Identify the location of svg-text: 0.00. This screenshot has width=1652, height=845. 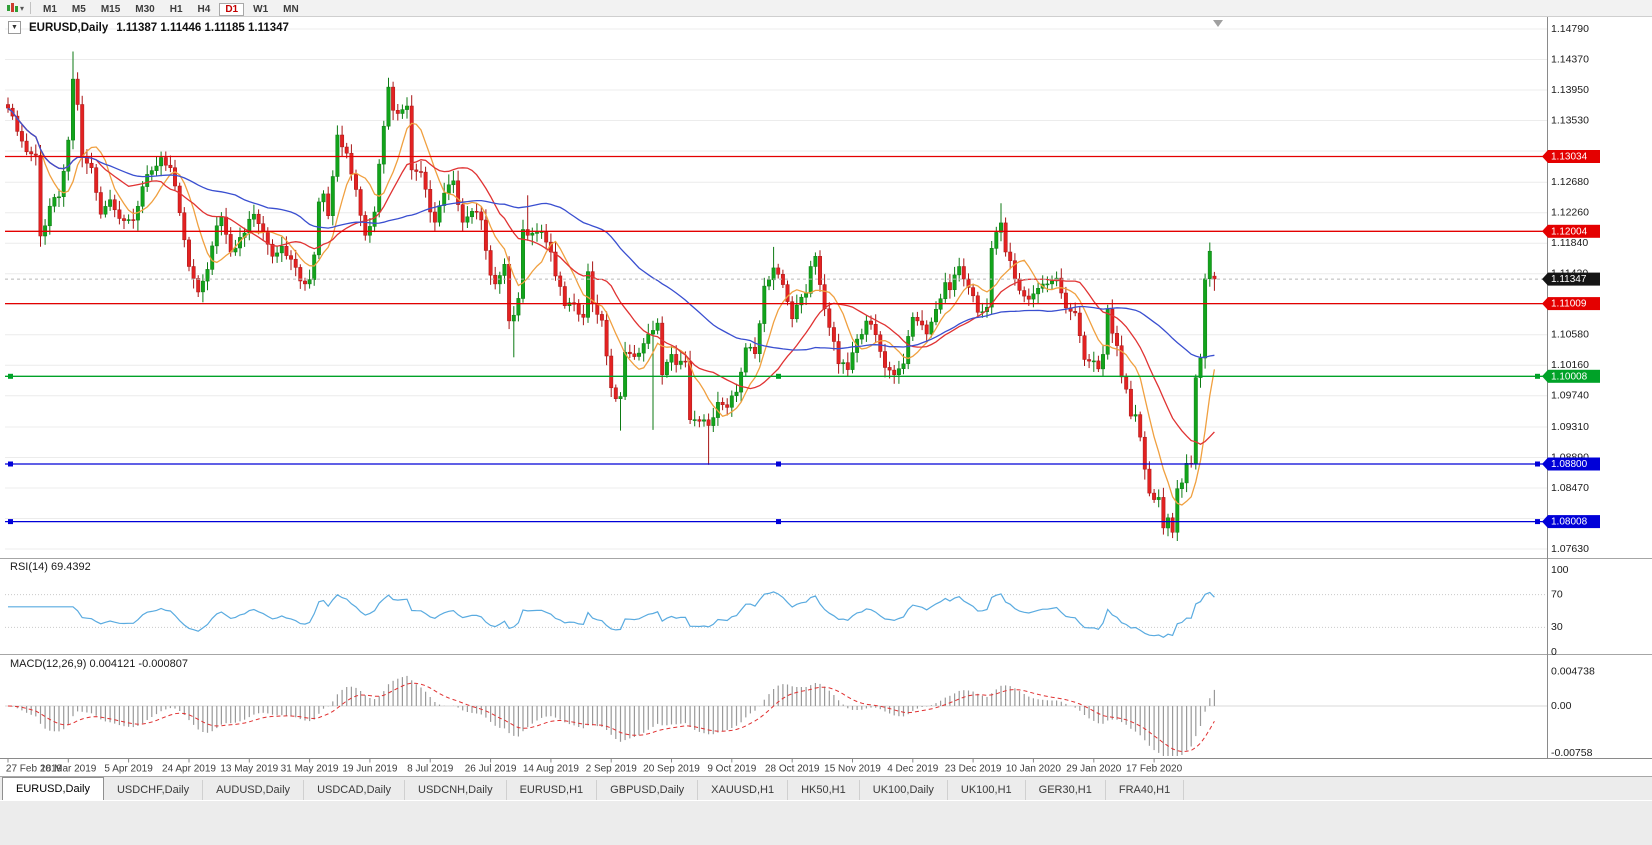
(1561, 706).